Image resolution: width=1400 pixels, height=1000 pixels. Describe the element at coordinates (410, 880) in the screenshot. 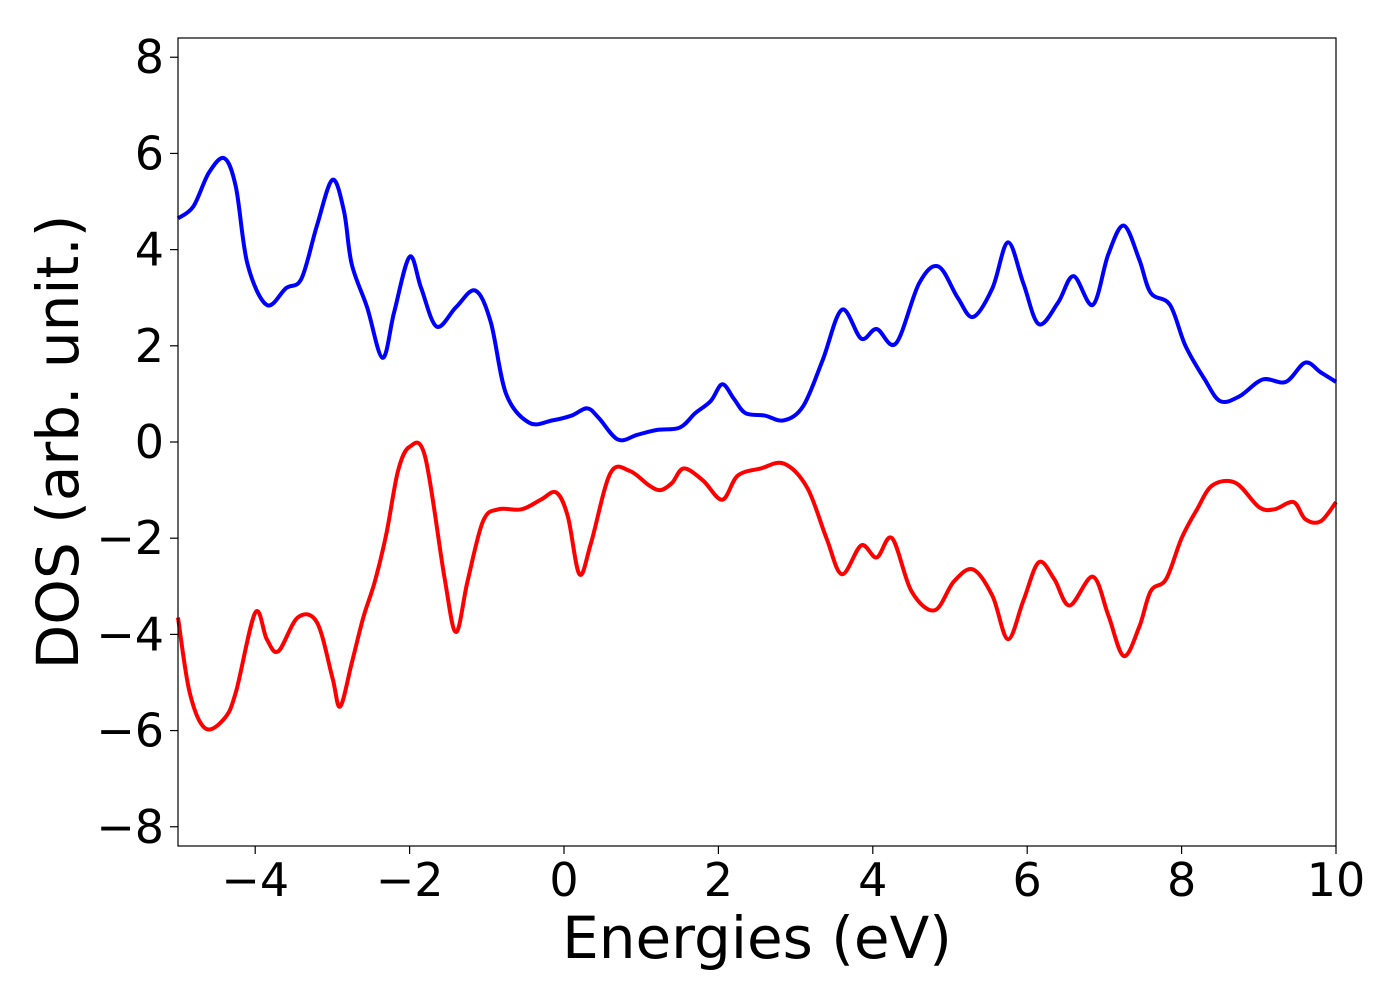

I see `x-tick-label: −2` at that location.